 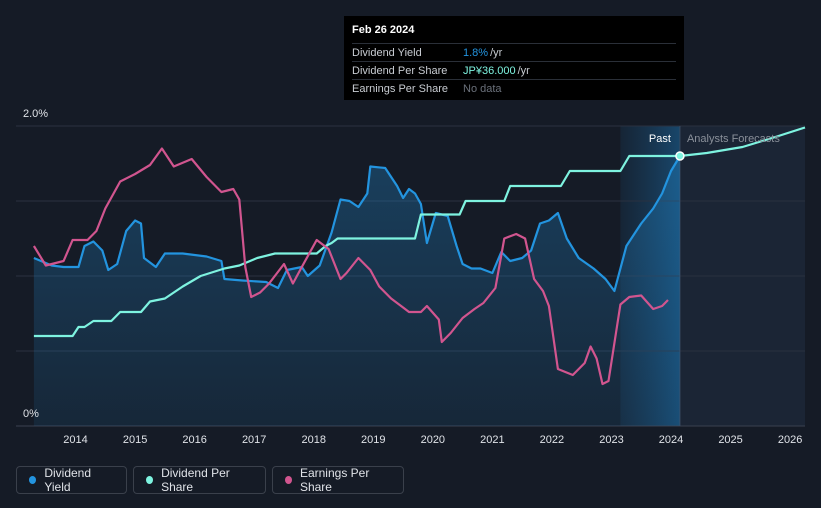 I want to click on x-tick-label: 2020, so click(x=433, y=440).